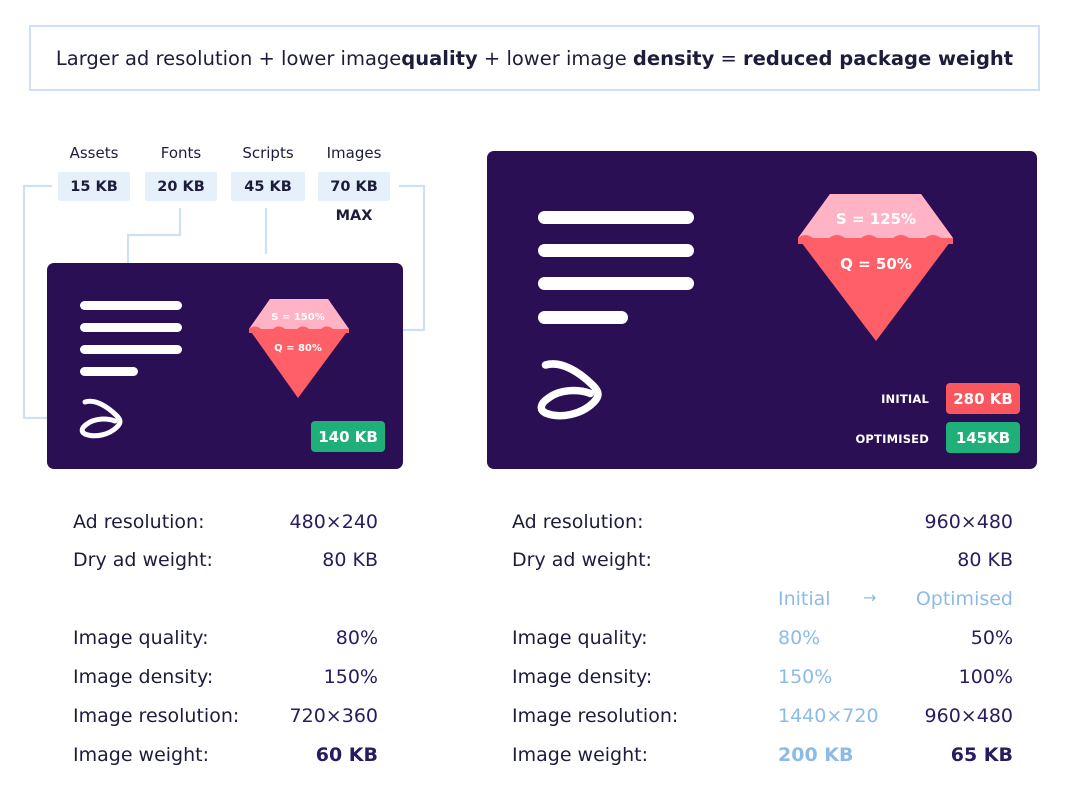 The image size is (1073, 803). I want to click on stat-initial-image-quality: 80%, so click(799, 638).